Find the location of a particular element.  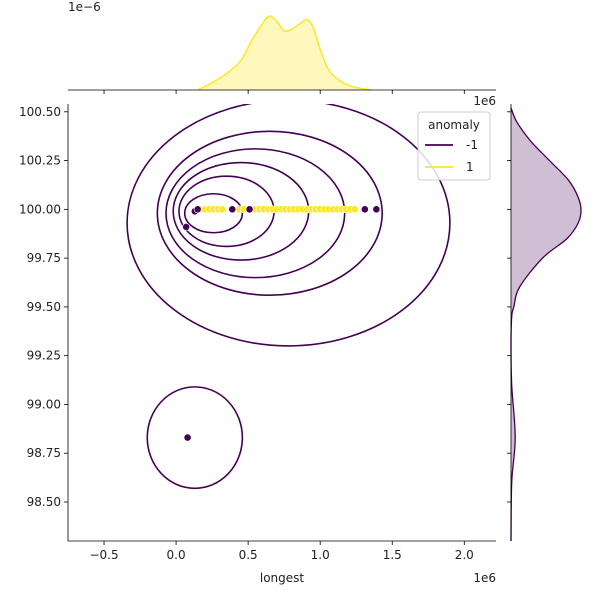

y-tick-label: 99.50 is located at coordinates (44, 307).